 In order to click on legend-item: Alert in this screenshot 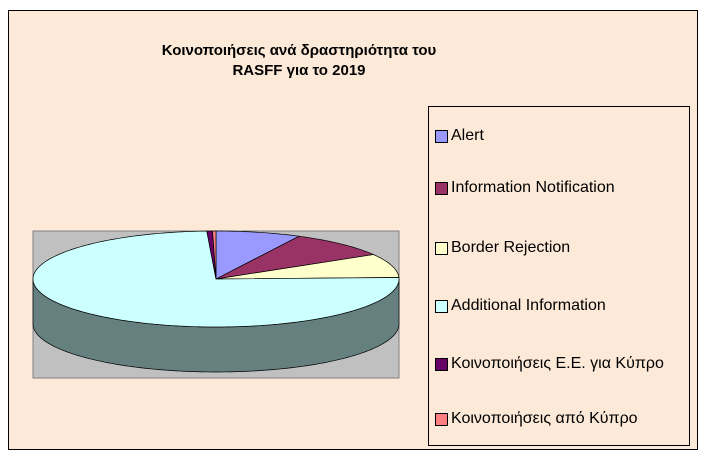, I will do `click(560, 135)`.